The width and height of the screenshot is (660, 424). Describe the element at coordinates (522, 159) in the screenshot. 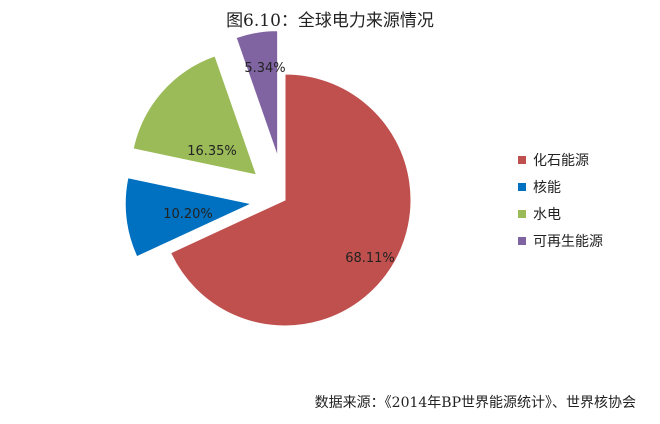

I see `legend-swatch-fossil` at that location.